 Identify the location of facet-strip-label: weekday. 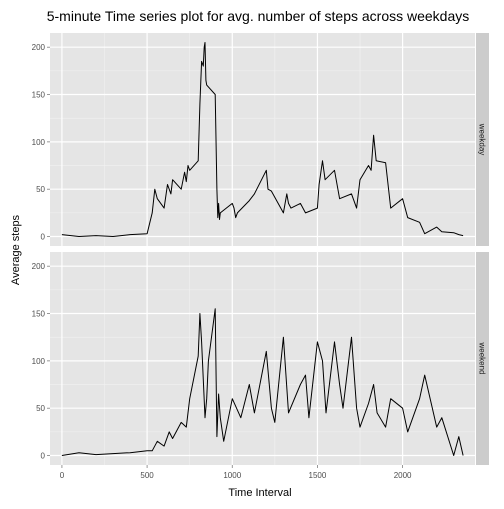
(482, 139).